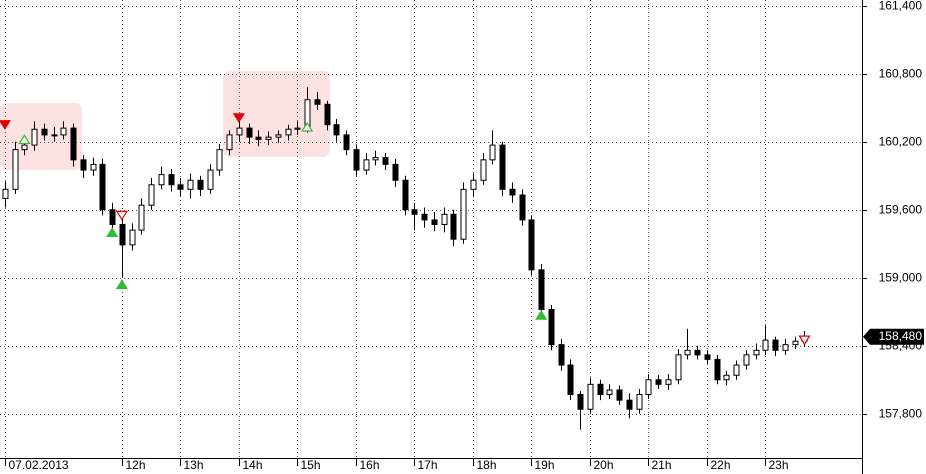  I want to click on x-tick-label: 22h, so click(721, 465).